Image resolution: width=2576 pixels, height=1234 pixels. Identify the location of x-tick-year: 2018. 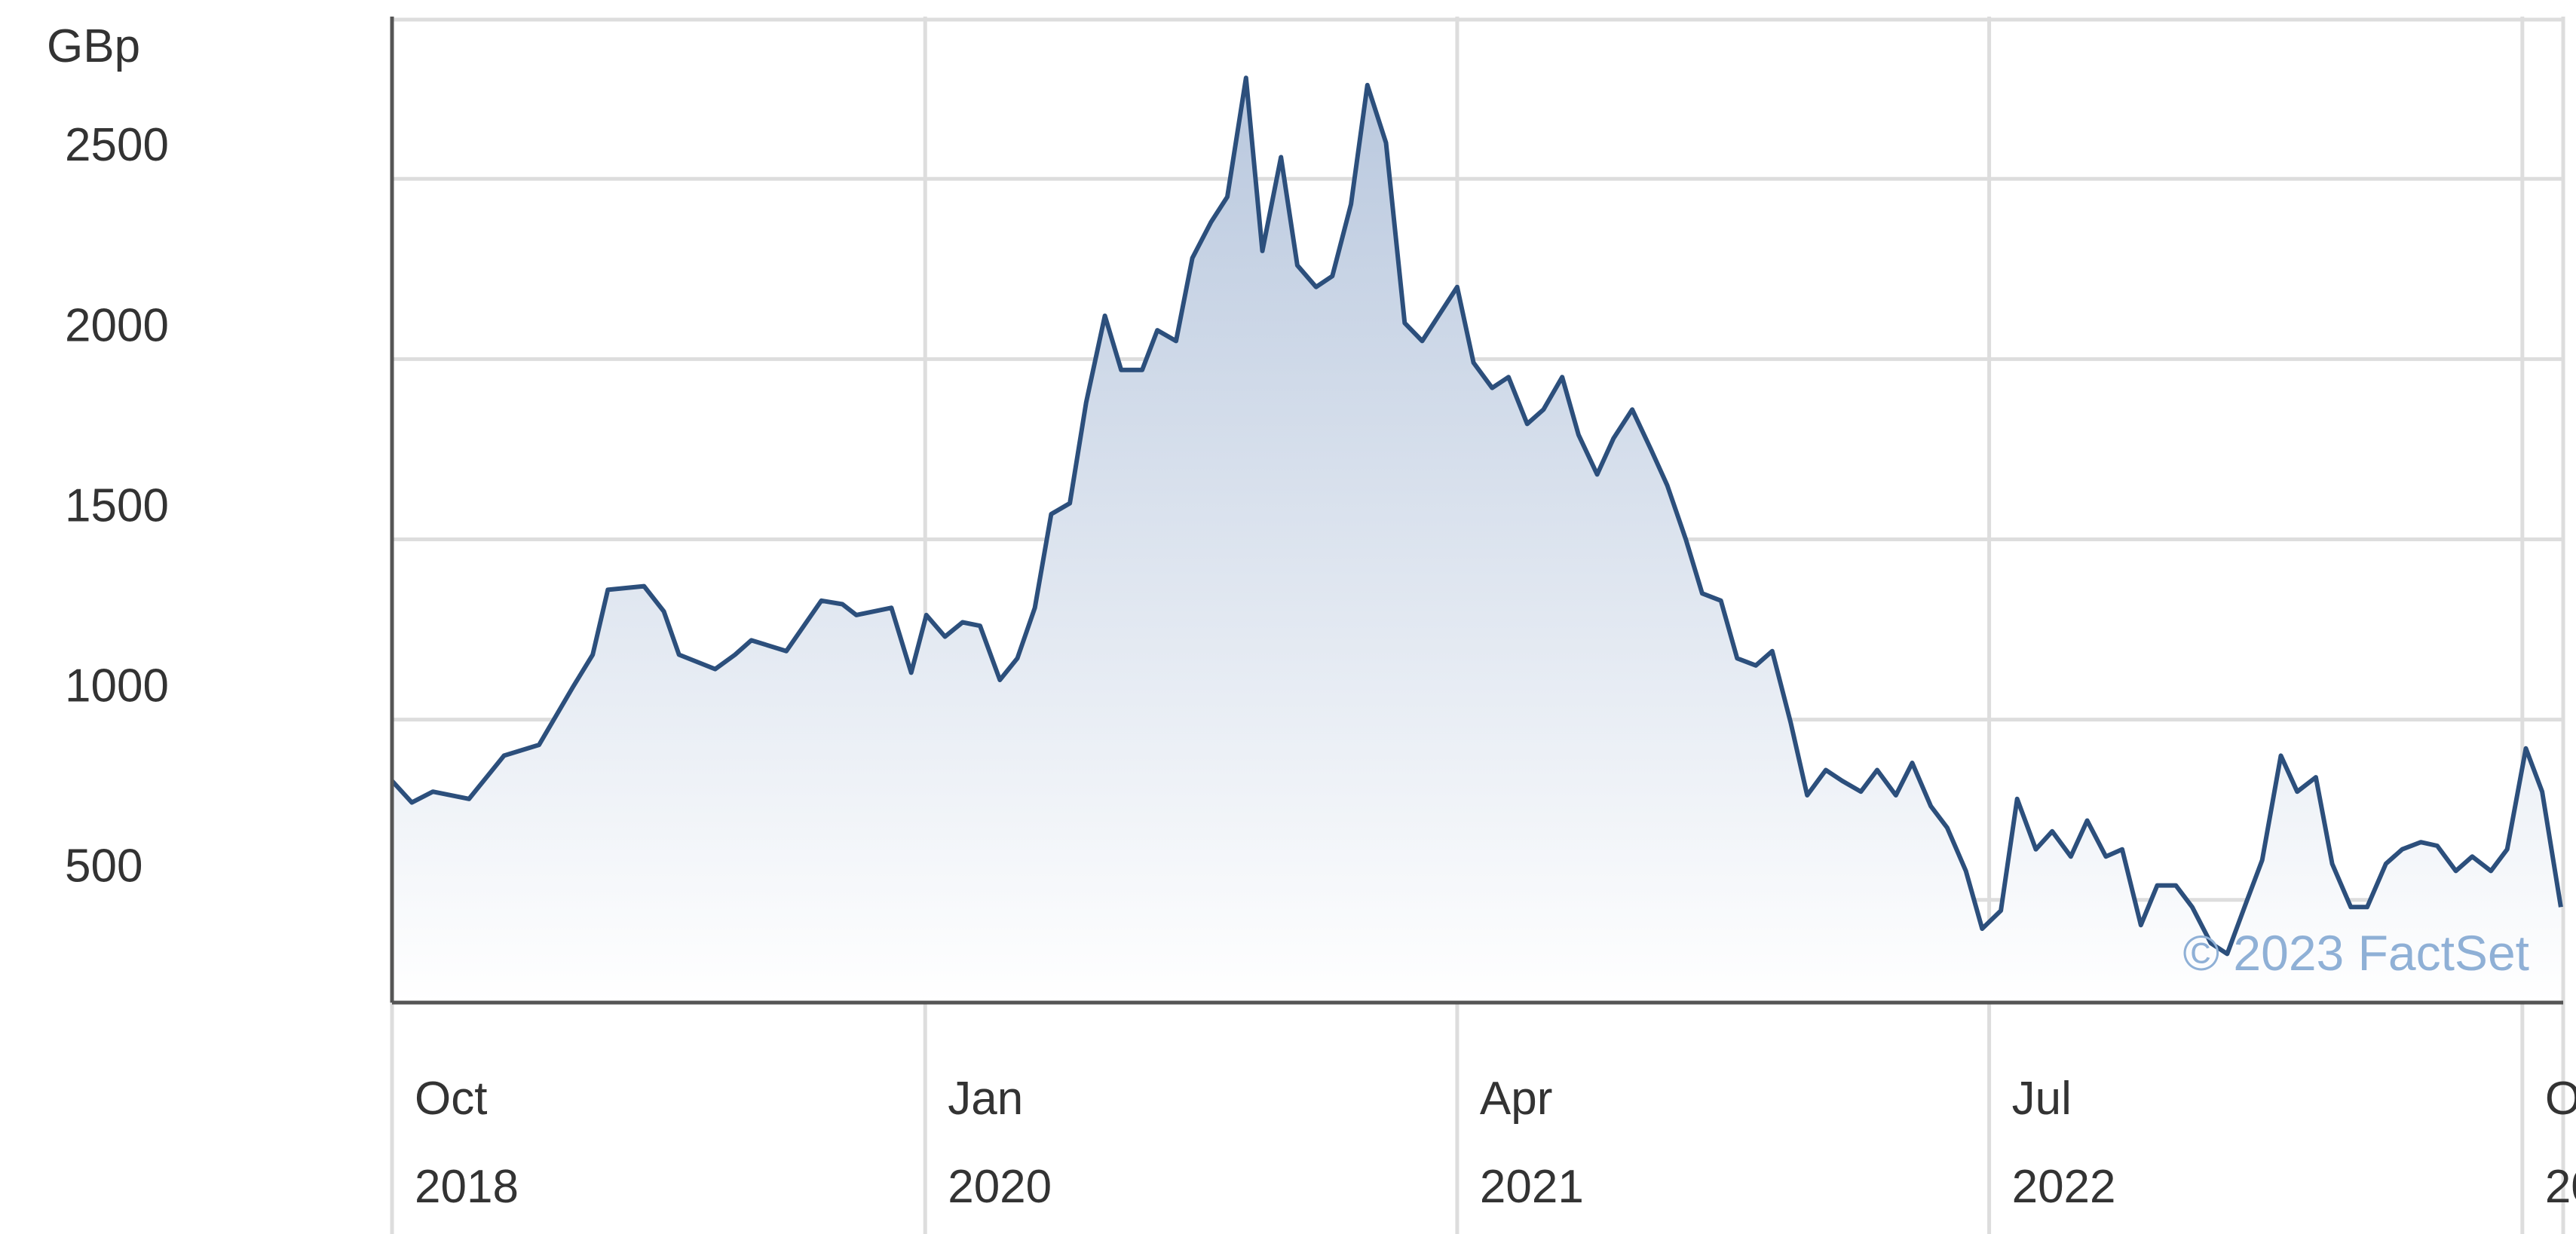
(467, 1187).